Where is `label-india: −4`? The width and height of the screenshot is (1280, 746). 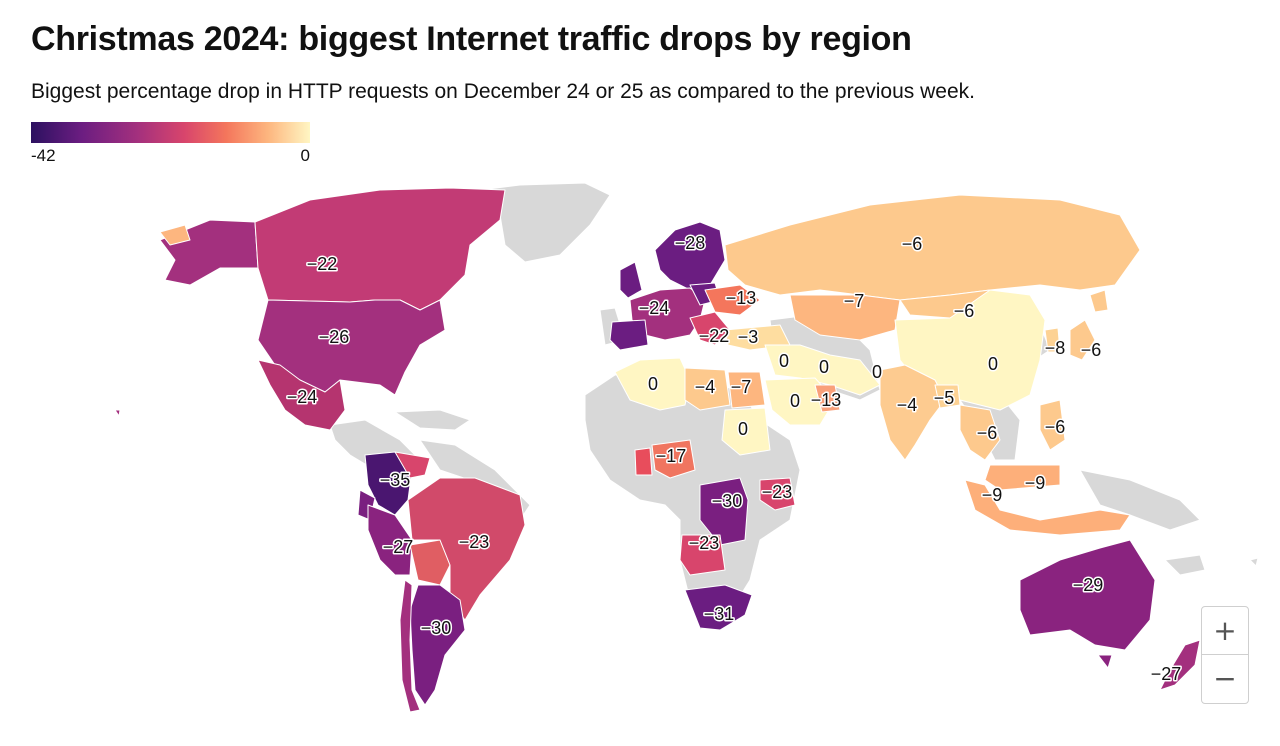 label-india: −4 is located at coordinates (907, 405).